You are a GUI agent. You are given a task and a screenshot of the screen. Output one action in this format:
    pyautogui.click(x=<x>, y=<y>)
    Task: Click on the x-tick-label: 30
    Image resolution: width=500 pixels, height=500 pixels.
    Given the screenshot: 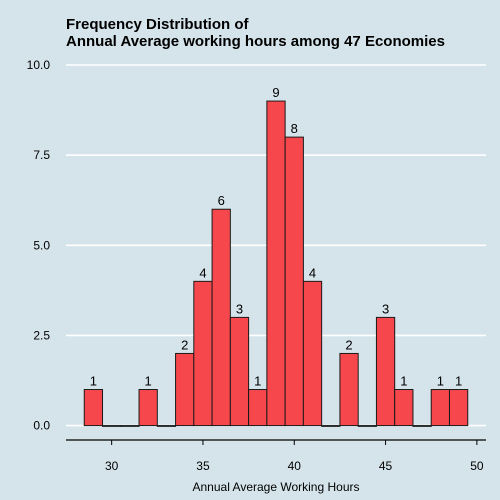 What is the action you would take?
    pyautogui.click(x=112, y=466)
    